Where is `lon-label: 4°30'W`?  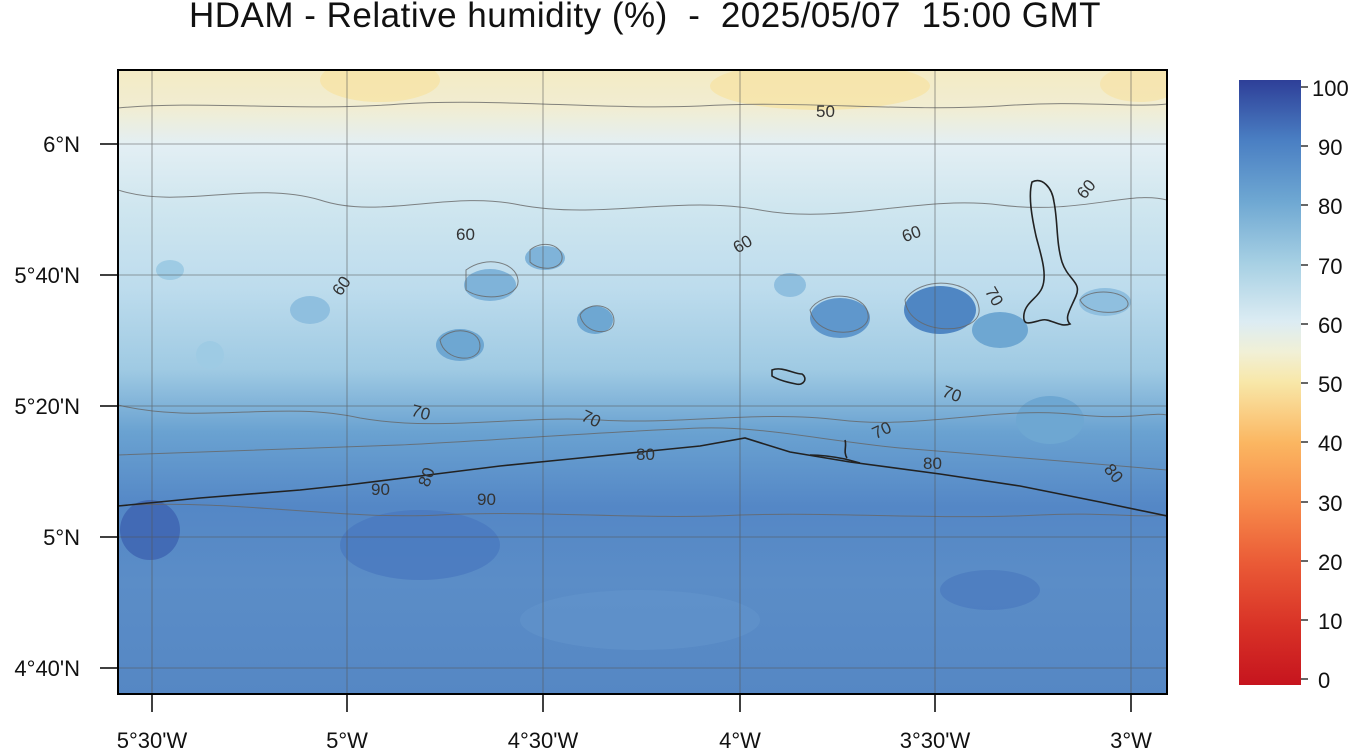
lon-label: 4°30'W is located at coordinates (543, 740).